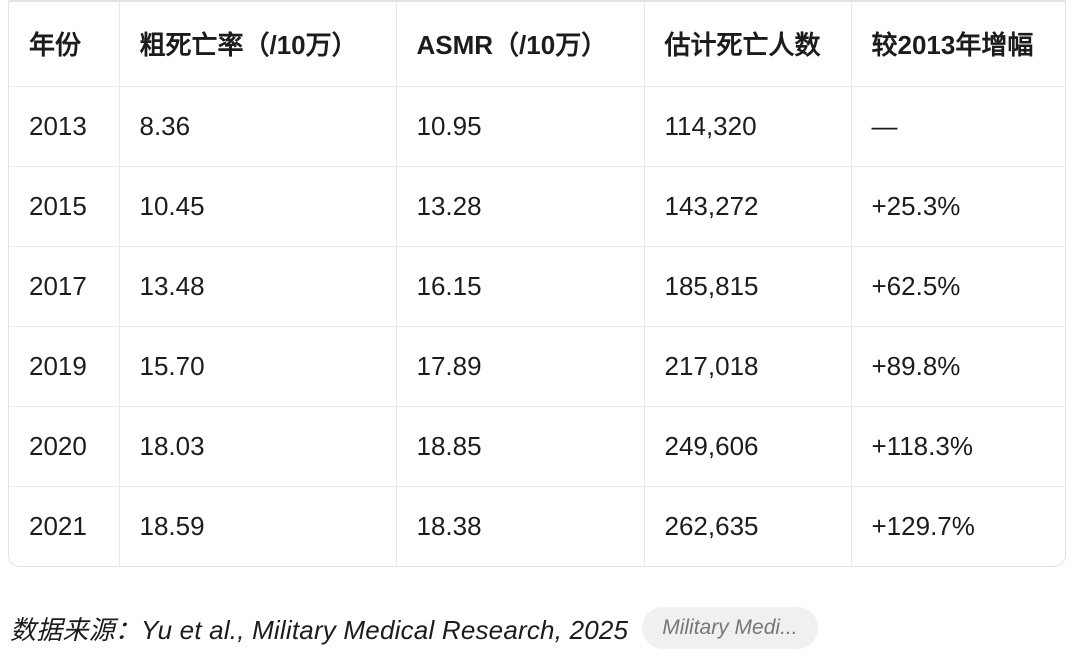 The image size is (1080, 670). Describe the element at coordinates (258, 446) in the screenshot. I see `table-cell: 18.03` at that location.